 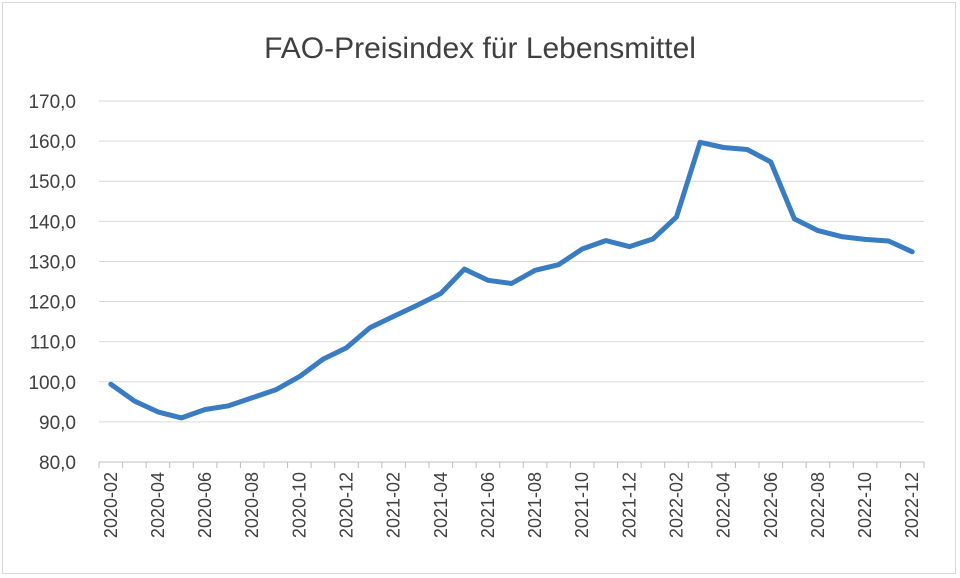 What do you see at coordinates (480, 48) in the screenshot?
I see `chart-title: FAO-Preisindex für Lebensmittel` at bounding box center [480, 48].